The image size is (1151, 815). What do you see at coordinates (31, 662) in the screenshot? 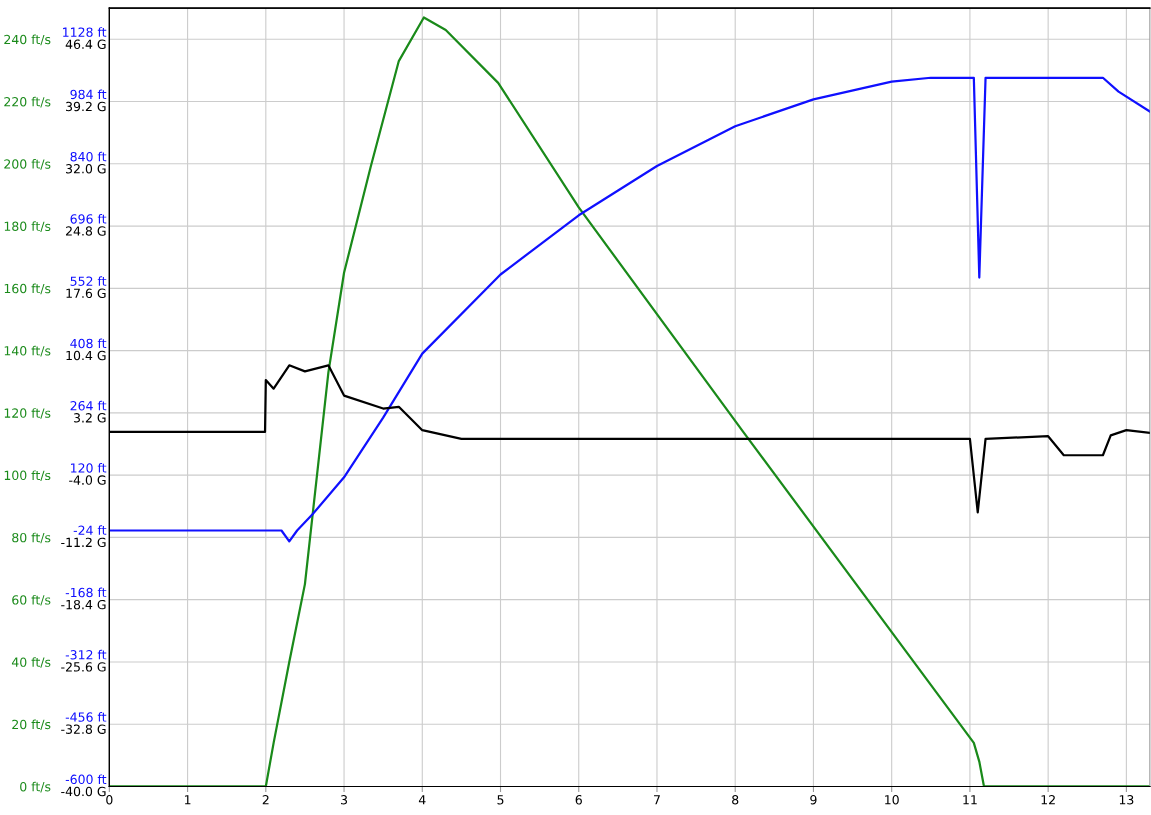
I see `y-tick-label: 40 ft/s` at bounding box center [31, 662].